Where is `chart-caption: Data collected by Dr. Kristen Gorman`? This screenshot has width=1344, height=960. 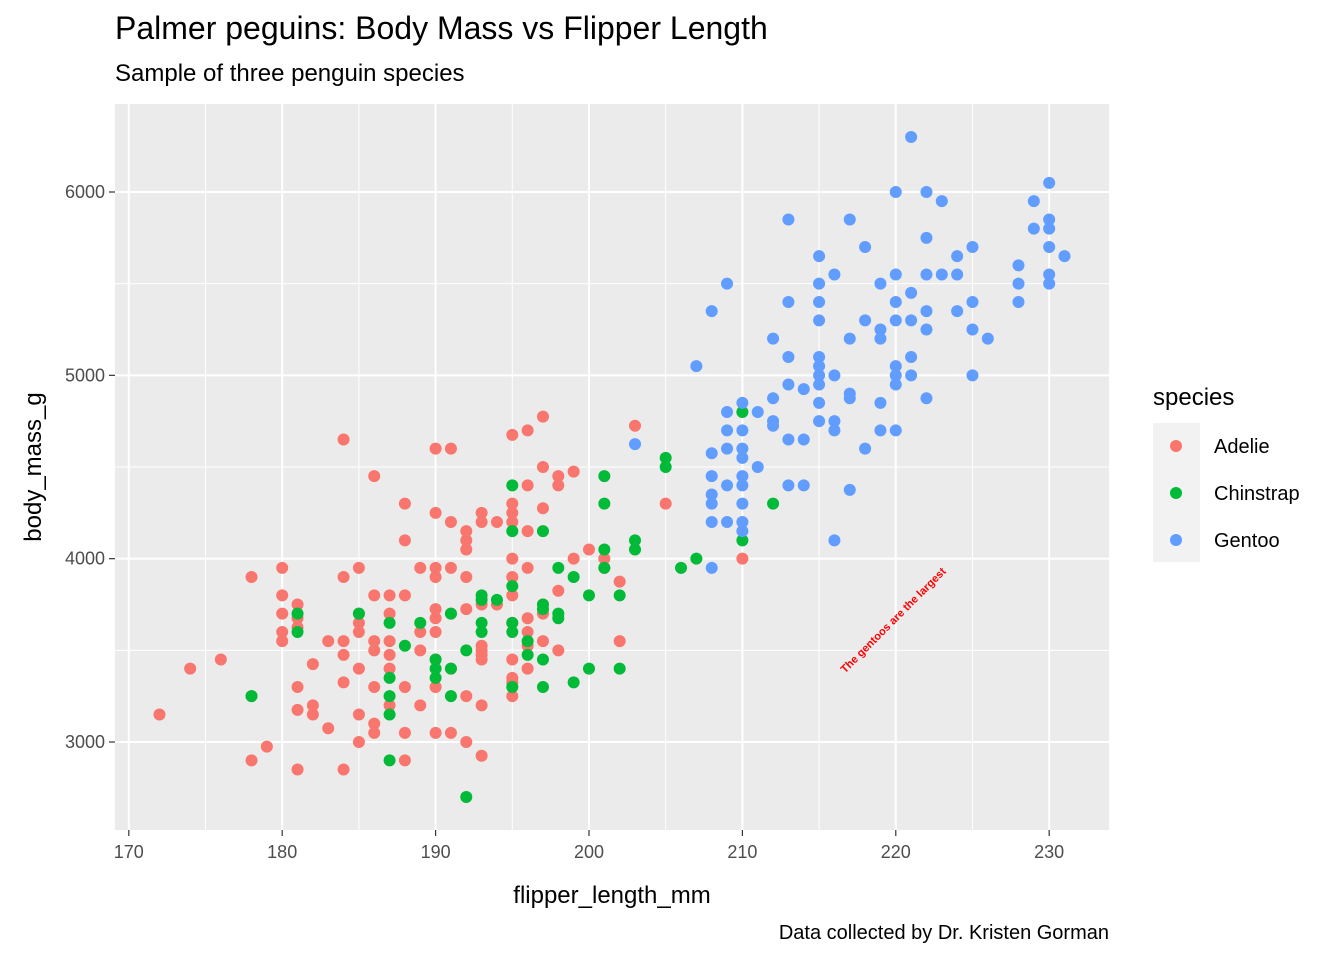 chart-caption: Data collected by Dr. Kristen Gorman is located at coordinates (943, 933).